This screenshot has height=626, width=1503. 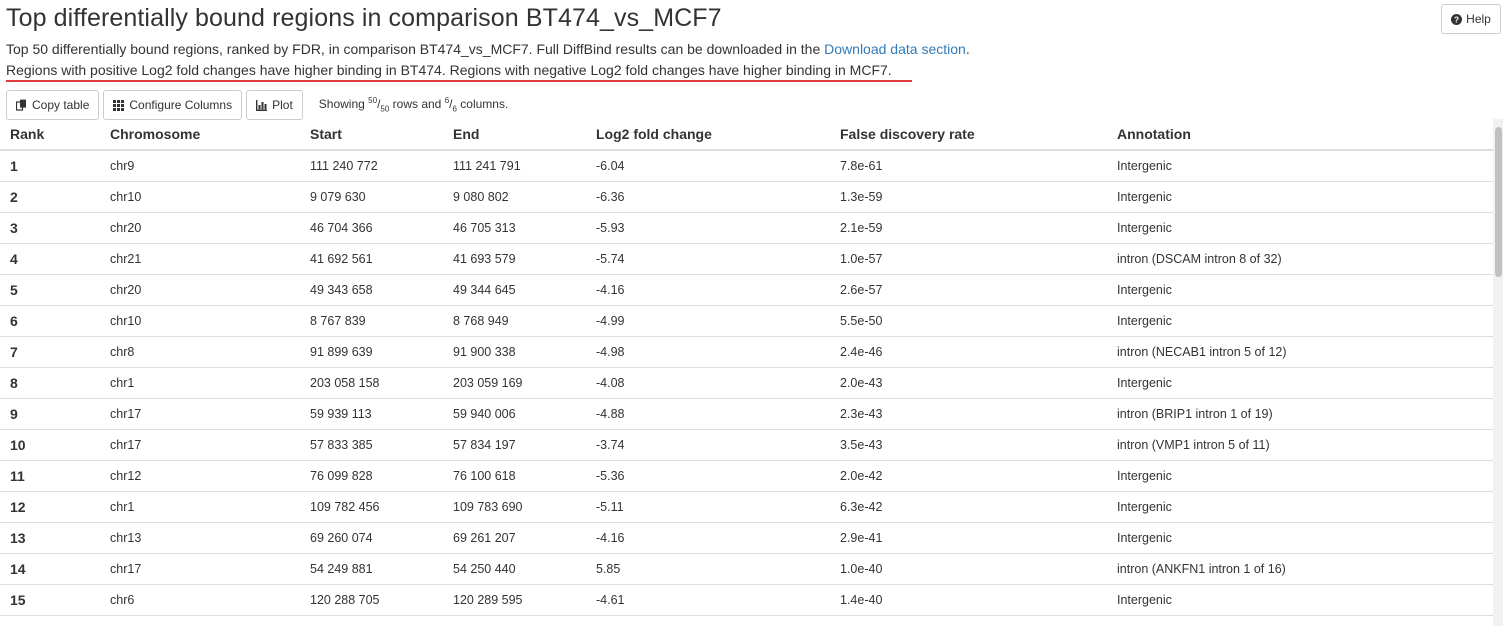 What do you see at coordinates (200, 135) in the screenshot?
I see `column-header-chromosome: Chromosome` at bounding box center [200, 135].